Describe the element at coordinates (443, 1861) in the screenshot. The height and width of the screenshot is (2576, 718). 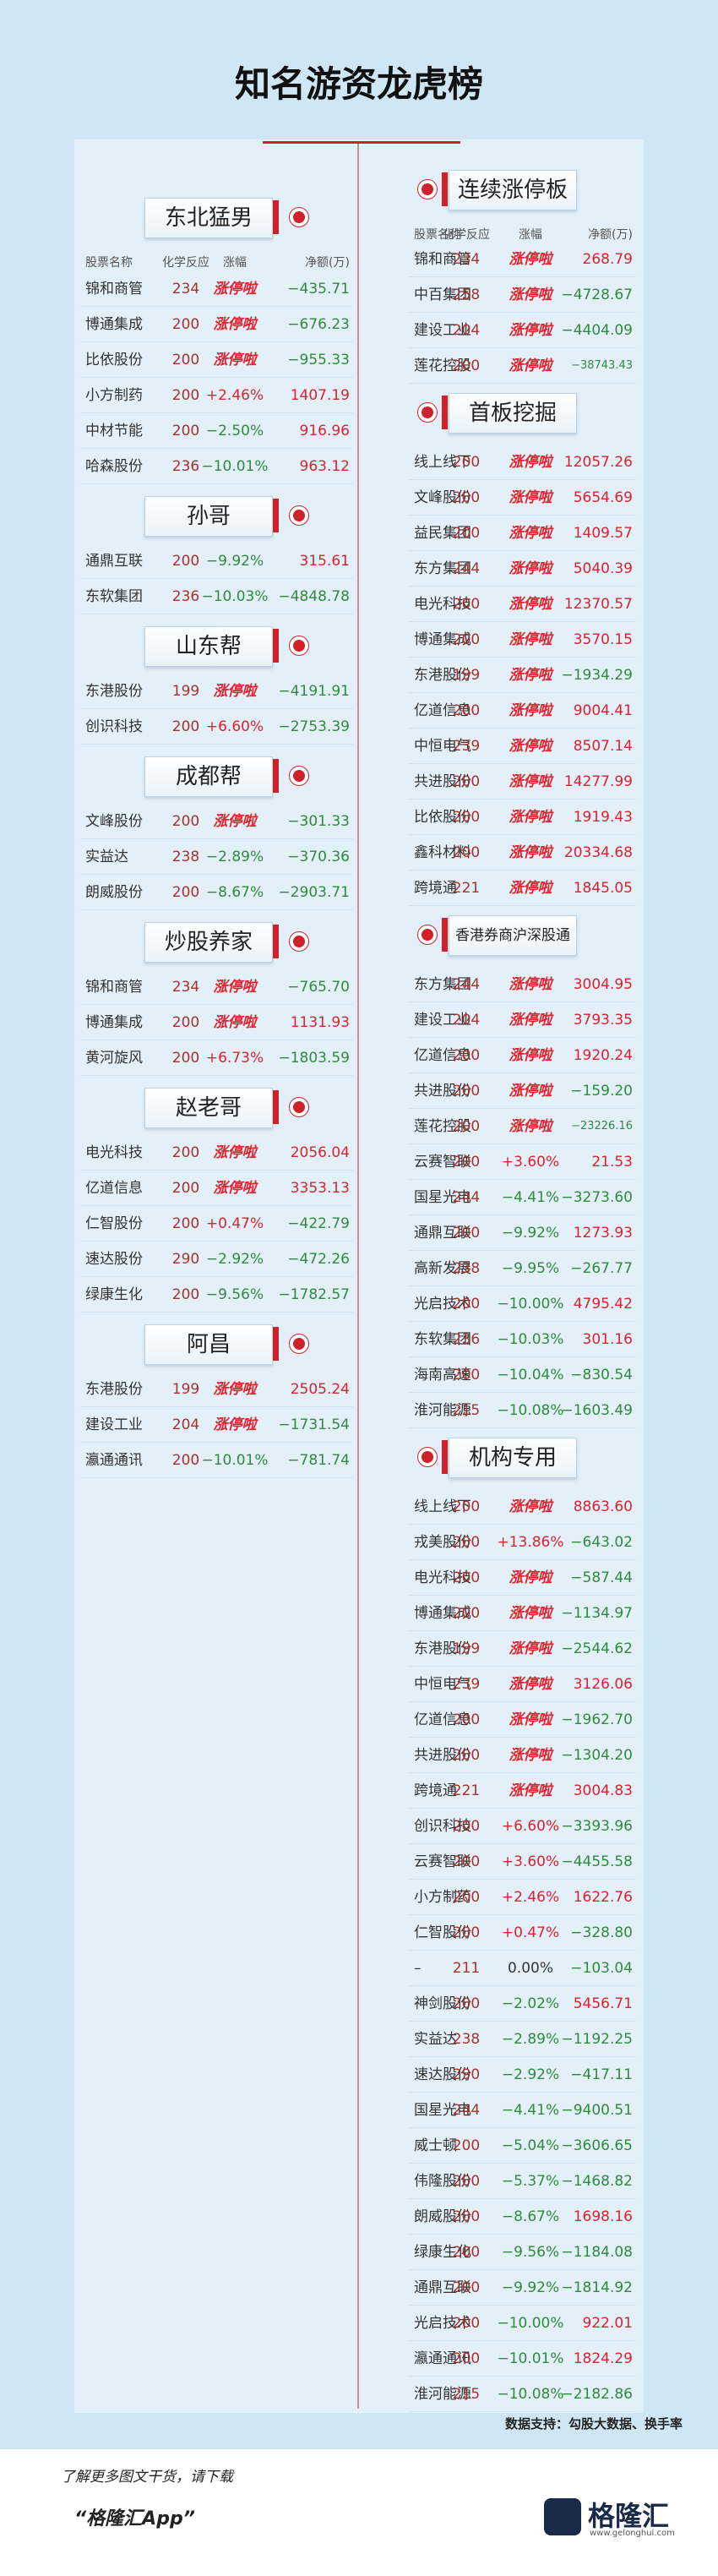
I see `stock-name: 云赛智联` at that location.